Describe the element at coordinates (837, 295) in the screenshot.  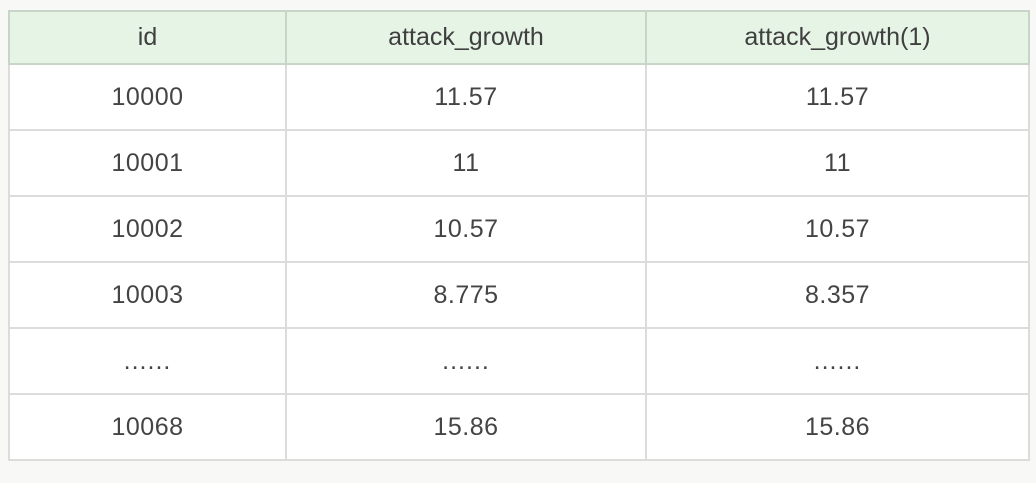
I see `table-cell-attack-growth-1: 8.357` at that location.